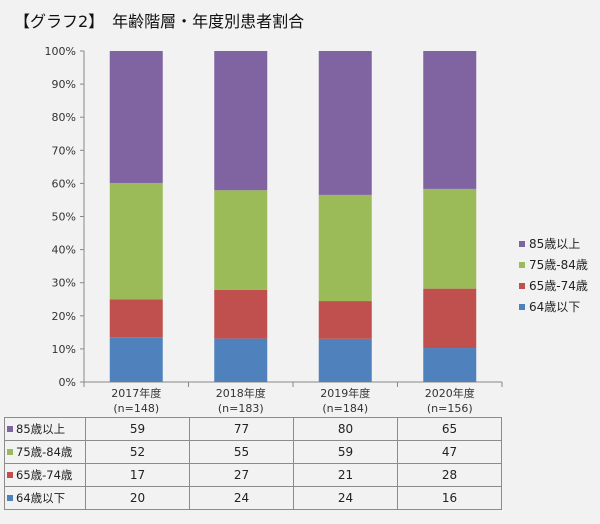 This screenshot has height=524, width=600. What do you see at coordinates (241, 393) in the screenshot?
I see `x-category-label: 2018年度` at bounding box center [241, 393].